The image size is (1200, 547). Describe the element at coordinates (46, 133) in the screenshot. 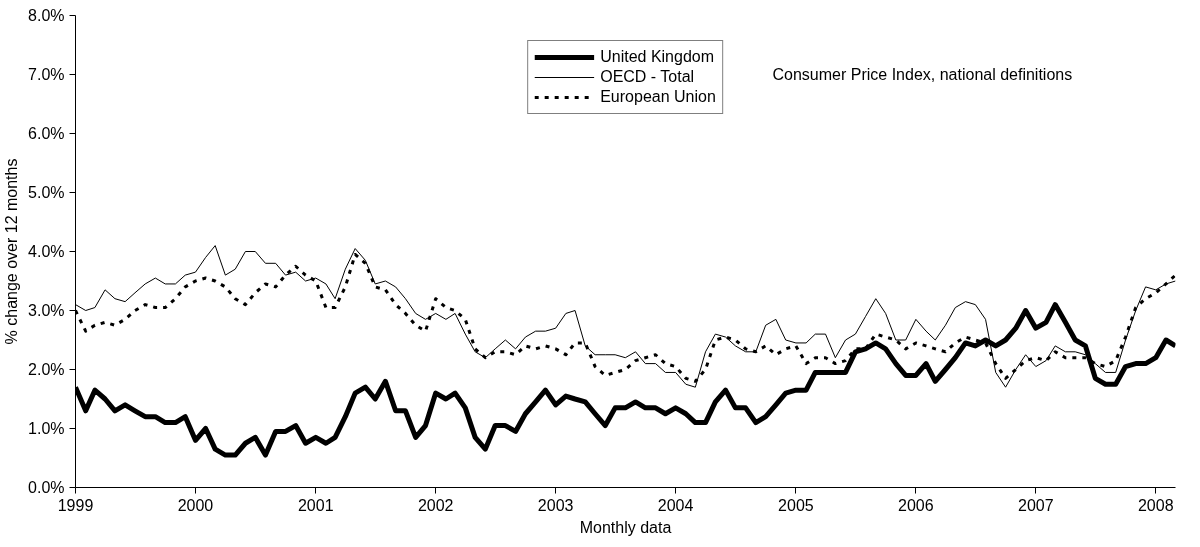

I see `y-tick-label: 6.0%` at that location.